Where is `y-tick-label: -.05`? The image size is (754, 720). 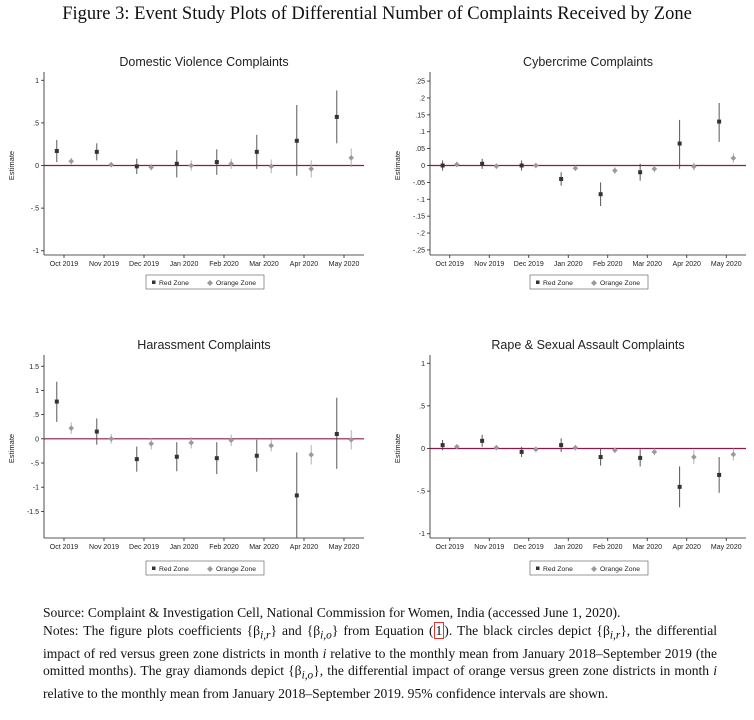 y-tick-label: -.05 is located at coordinates (419, 183).